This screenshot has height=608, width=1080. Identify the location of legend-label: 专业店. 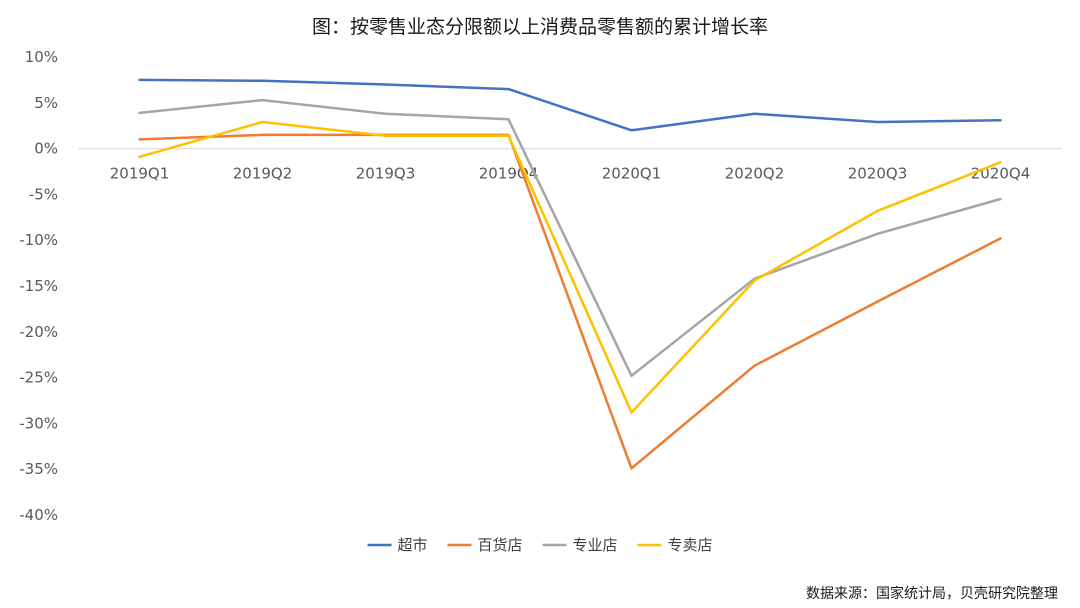
(595, 545).